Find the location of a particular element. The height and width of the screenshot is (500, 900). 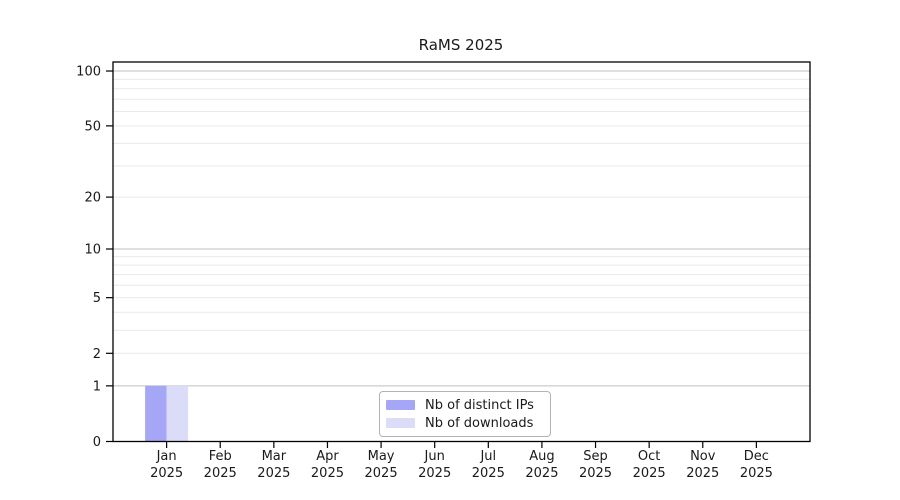

chart-title: RaMS 2025 is located at coordinates (461, 45).